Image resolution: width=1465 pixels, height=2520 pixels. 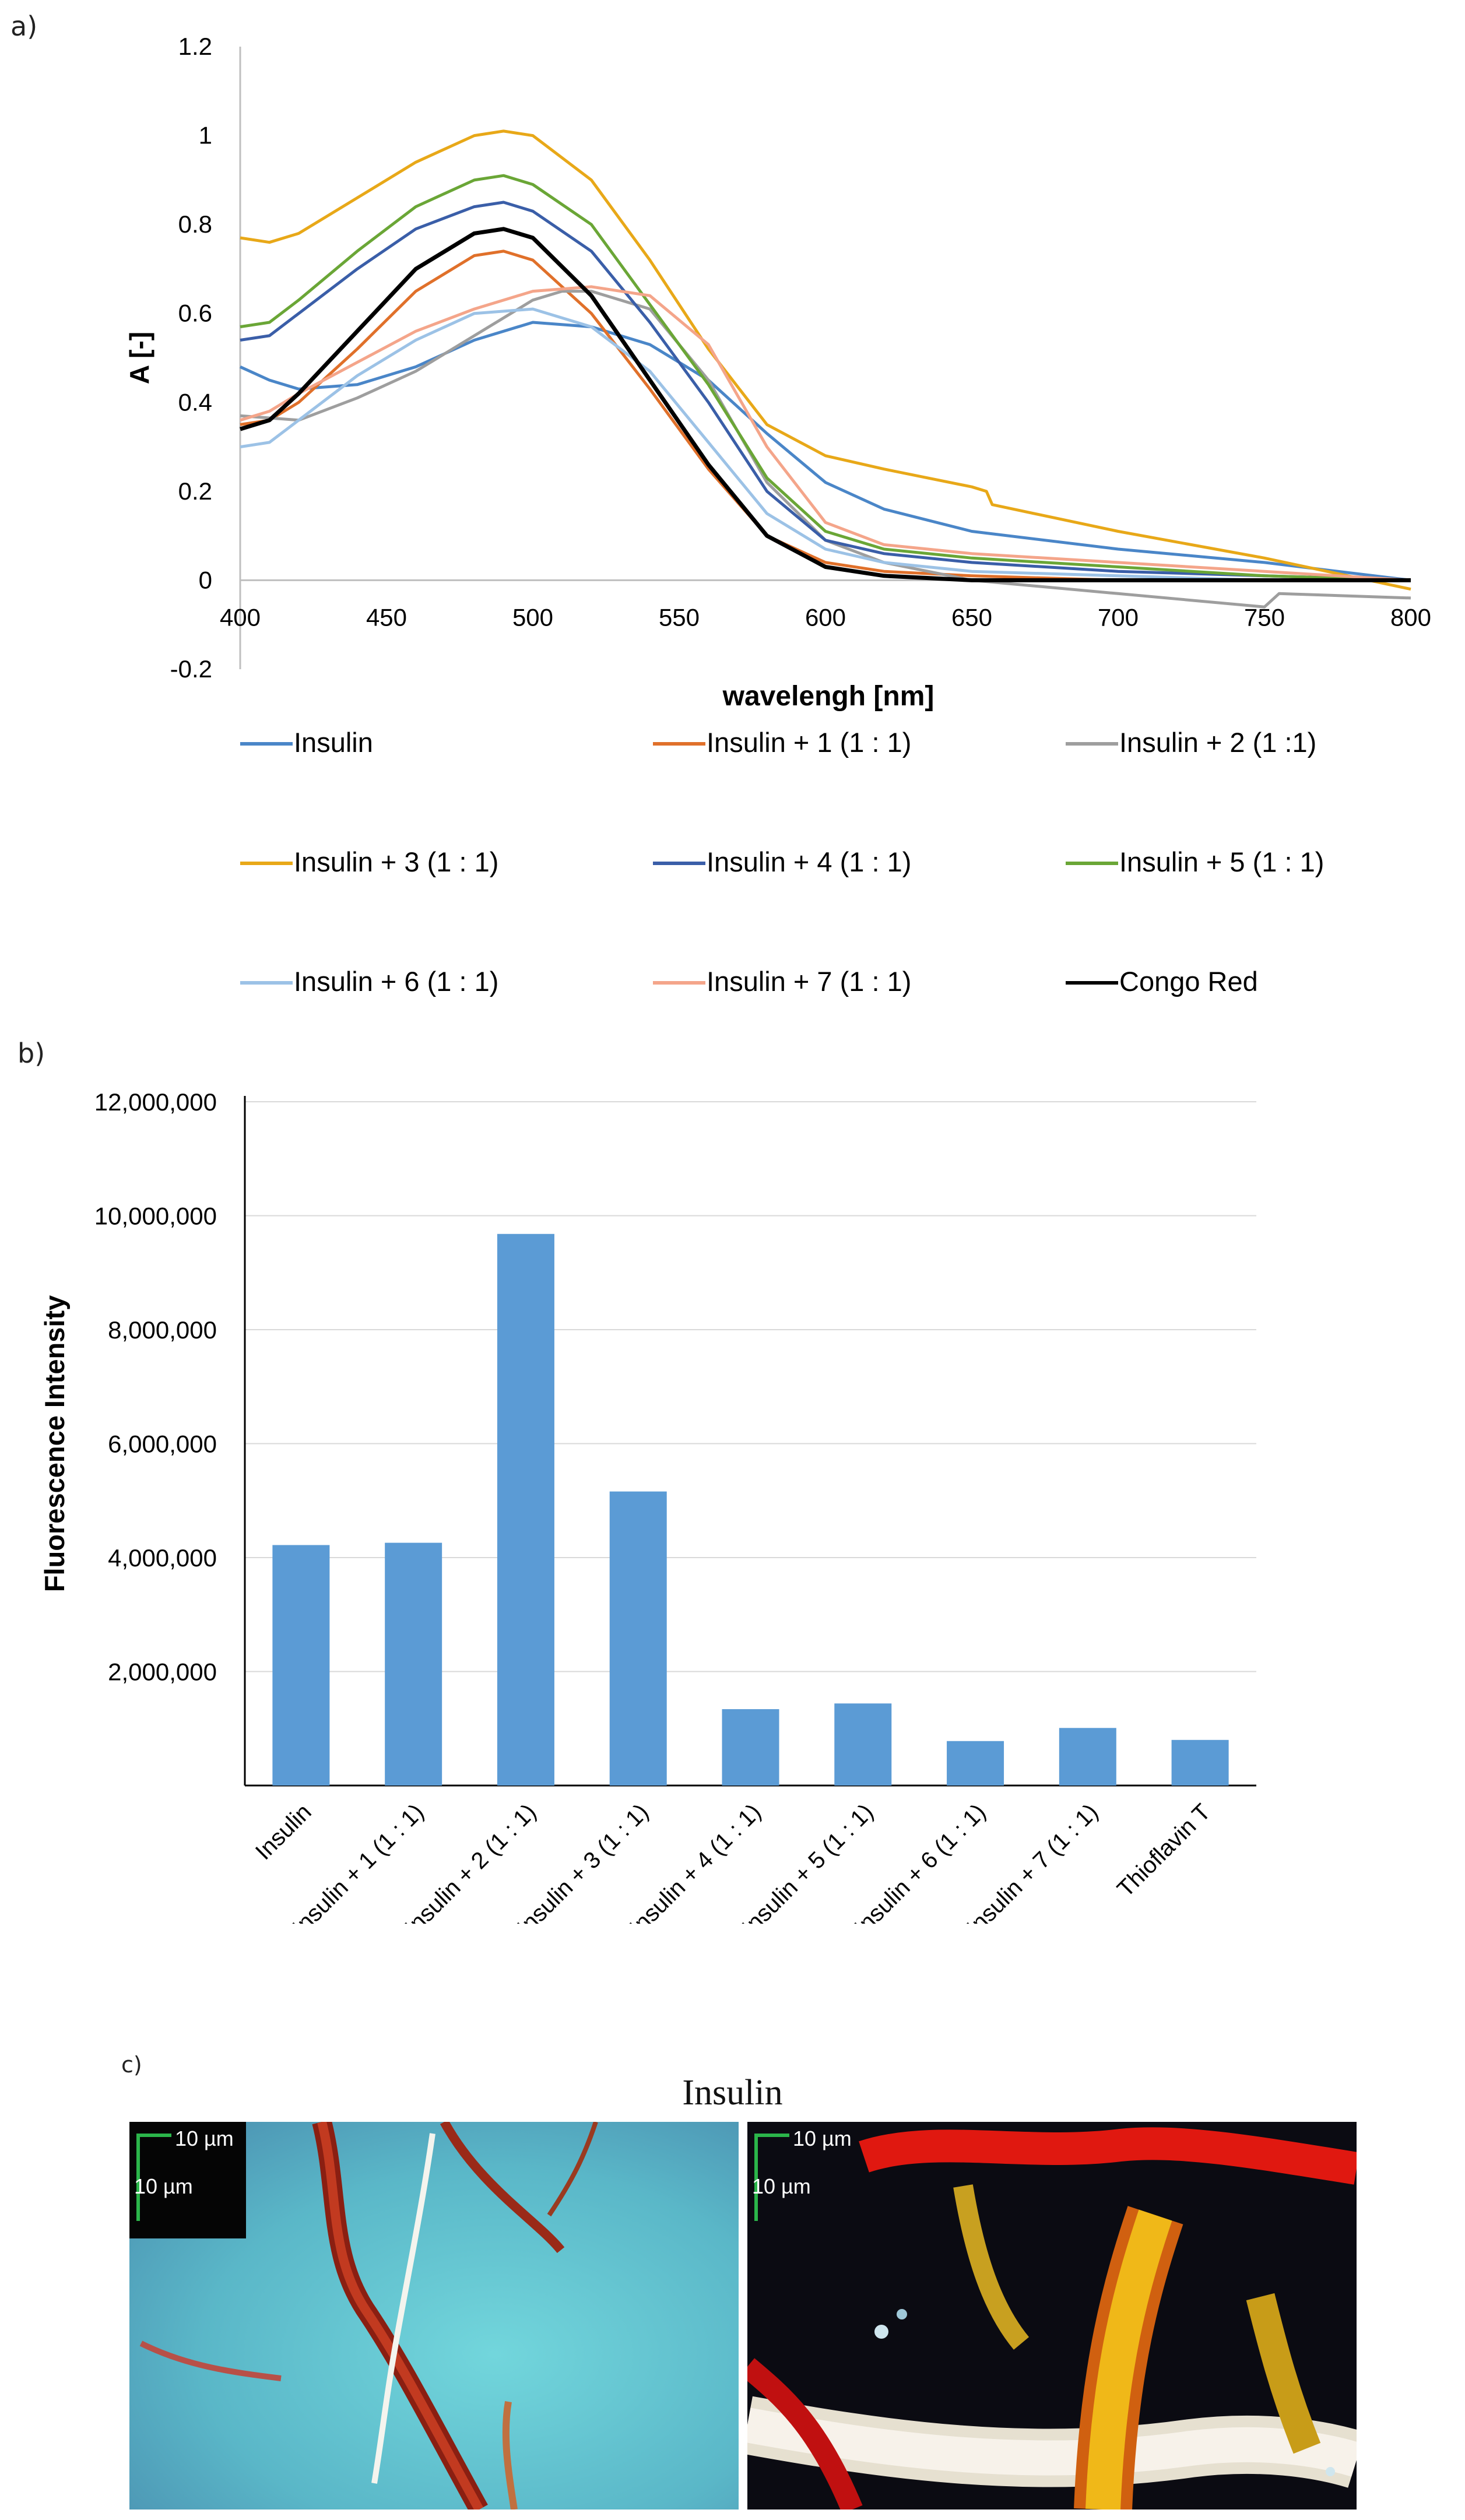 I want to click on x-tick-label: 700, so click(x=1118, y=617).